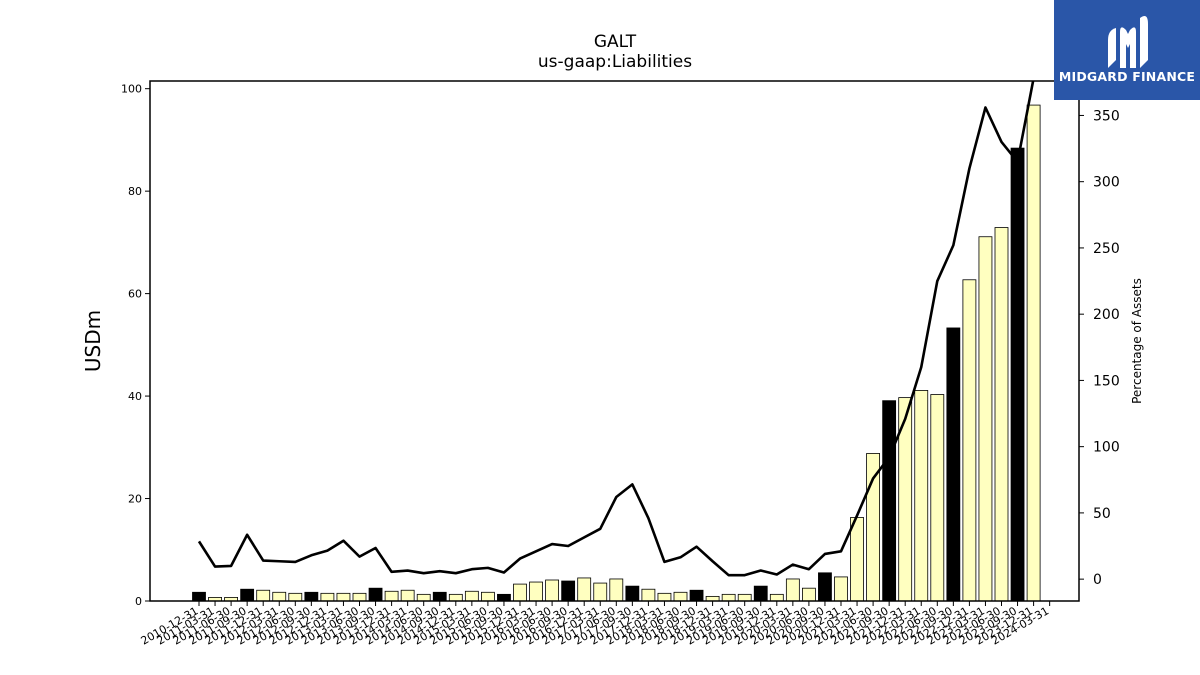 The width and height of the screenshot is (1200, 675). I want to click on logo-text: MIDGARD FINANCE, so click(1127, 76).